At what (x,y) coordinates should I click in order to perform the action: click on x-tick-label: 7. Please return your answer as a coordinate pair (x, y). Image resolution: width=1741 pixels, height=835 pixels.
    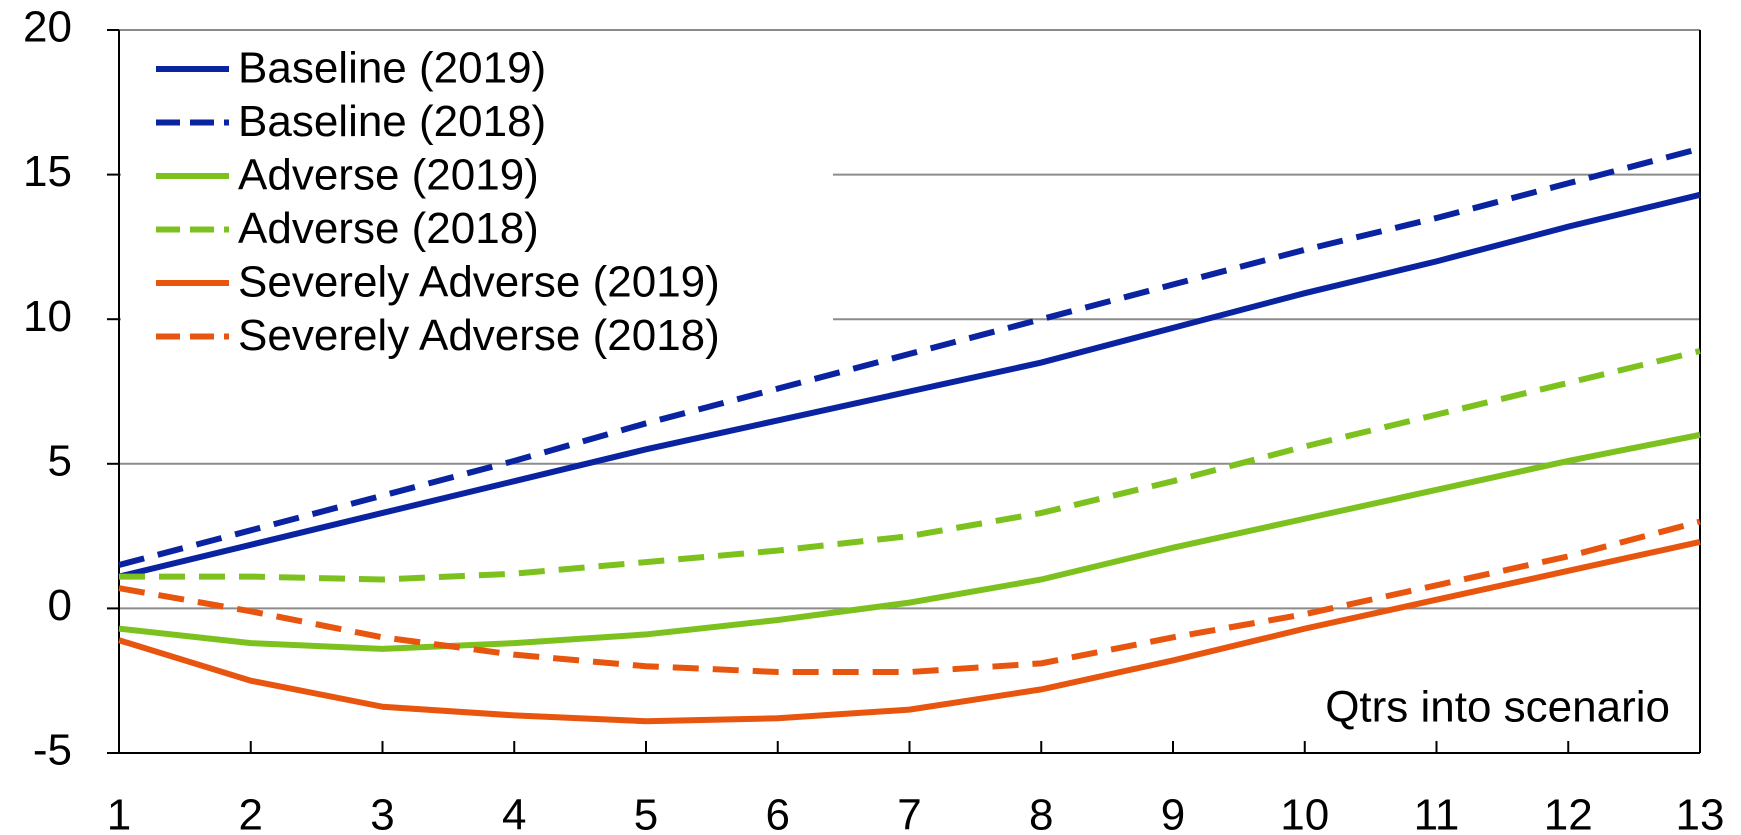
    Looking at the image, I should click on (909, 813).